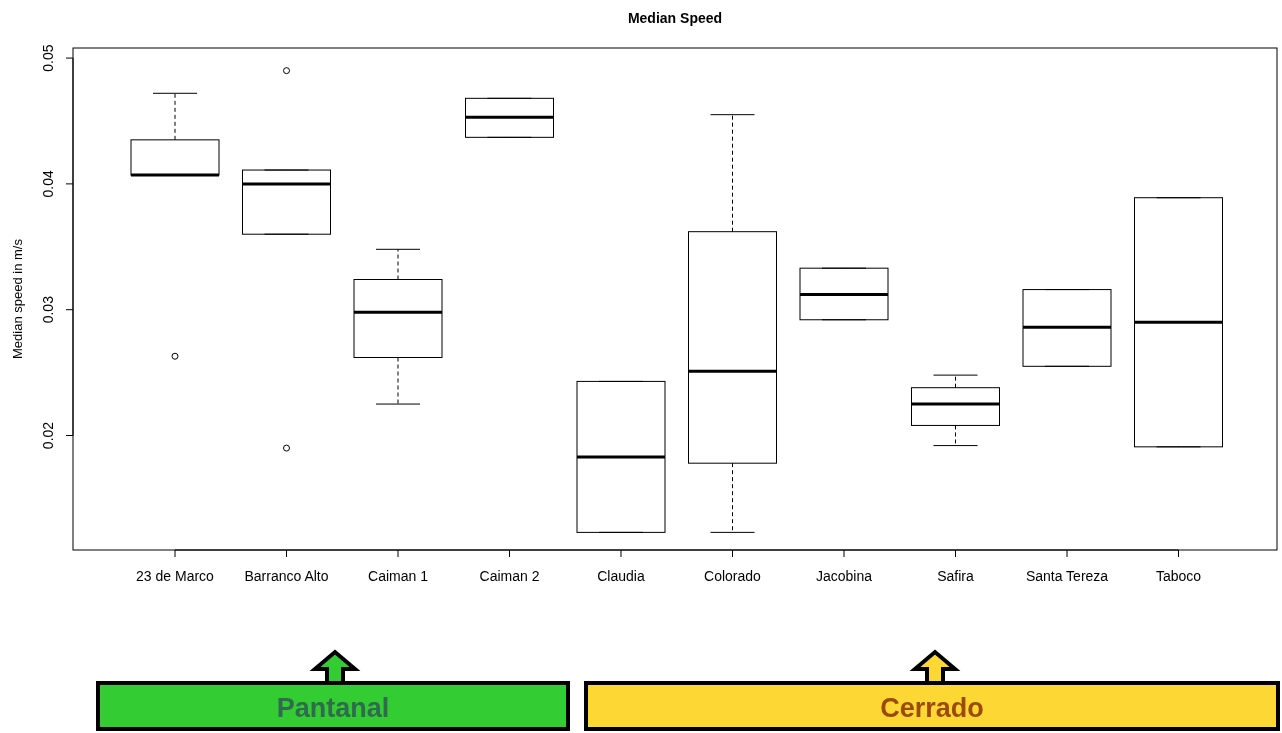 The image size is (1282, 733). I want to click on y-tick-label: 0.04, so click(48, 184).